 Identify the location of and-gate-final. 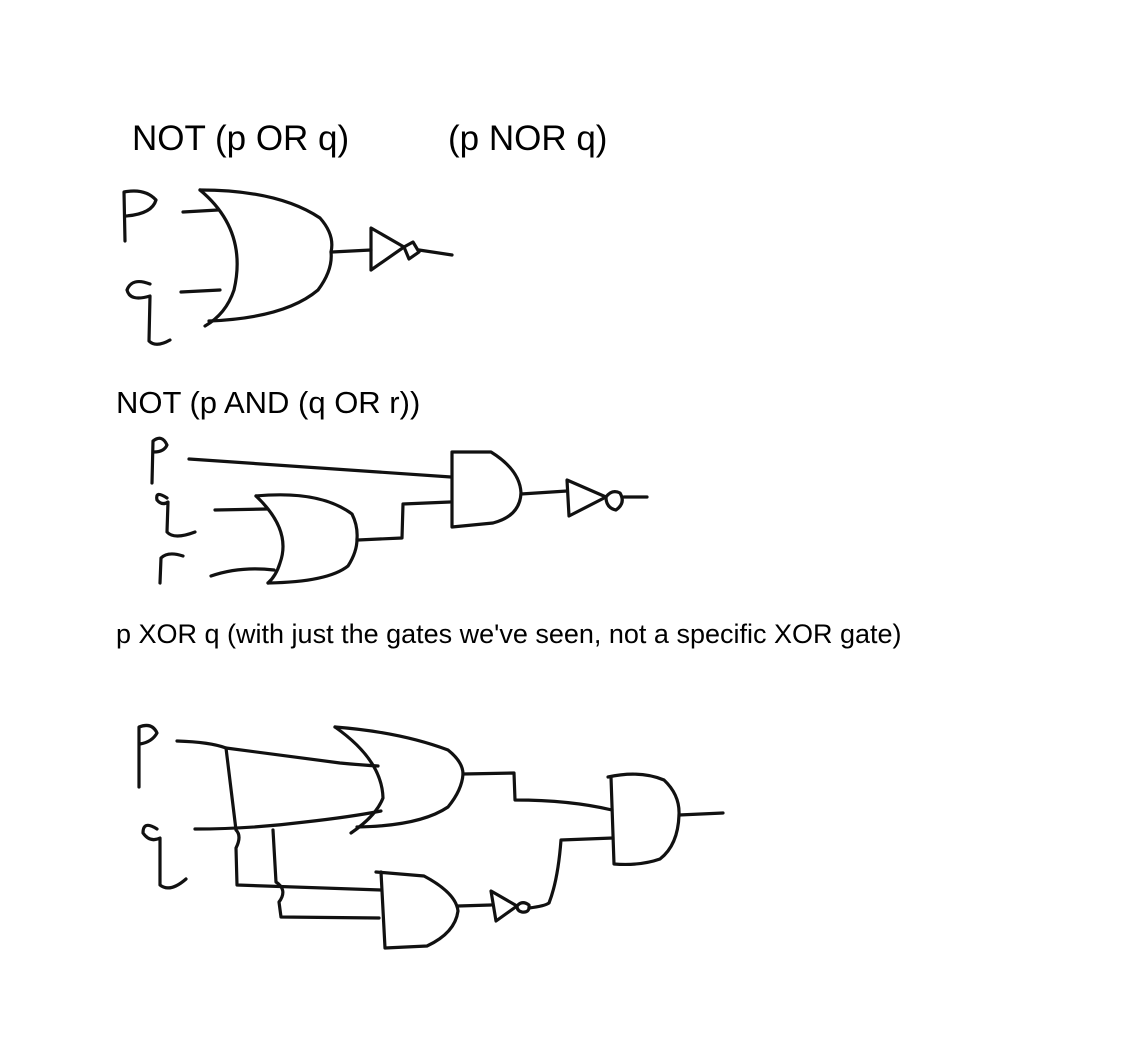
(643, 819).